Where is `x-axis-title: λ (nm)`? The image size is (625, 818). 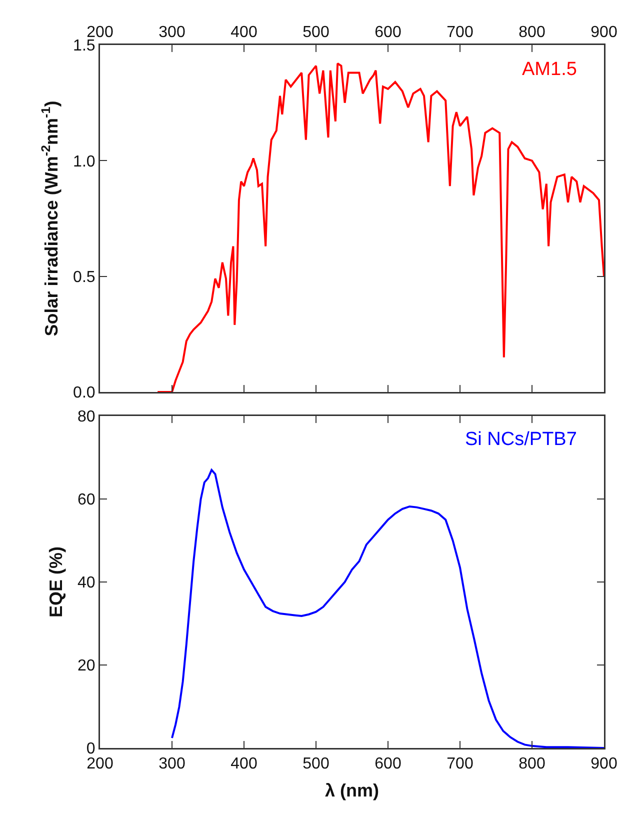 x-axis-title: λ (nm) is located at coordinates (352, 790).